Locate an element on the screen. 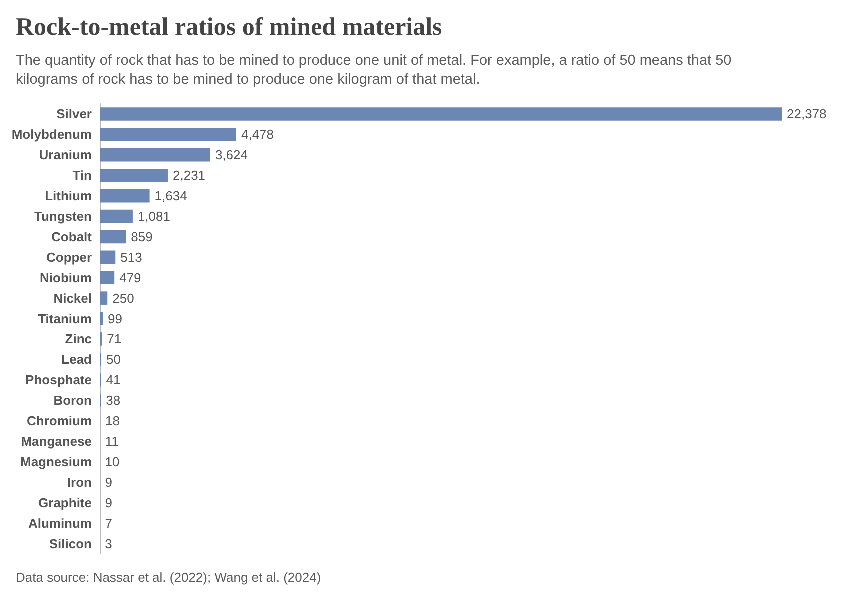 This screenshot has width=850, height=600. data-label: 513 is located at coordinates (131, 257).